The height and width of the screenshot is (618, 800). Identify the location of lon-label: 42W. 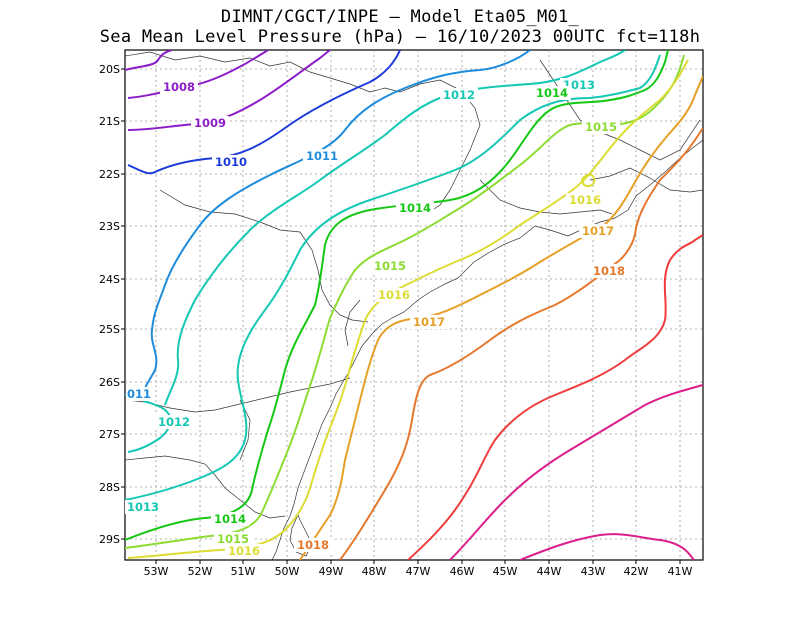
(636, 571).